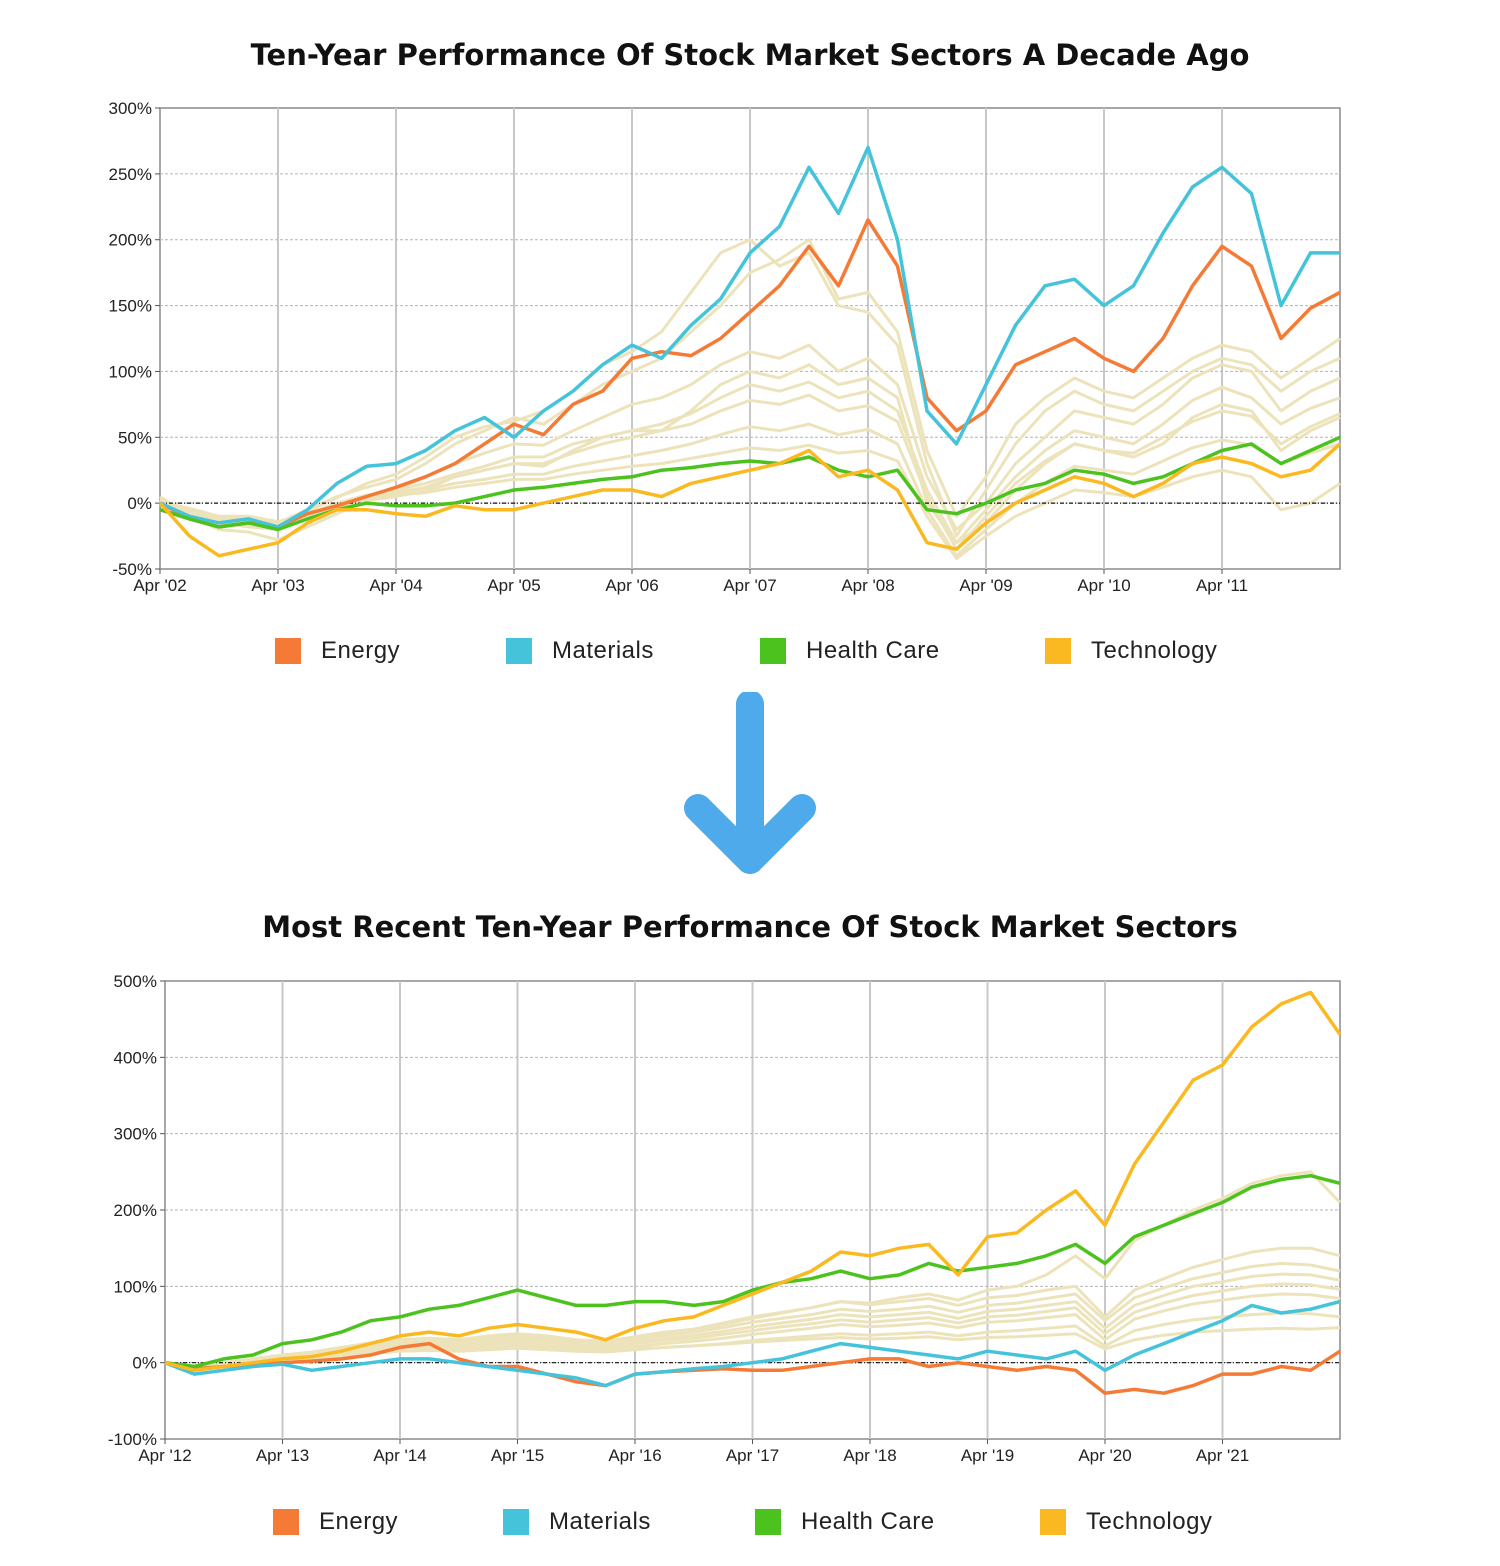 This screenshot has height=1566, width=1500. Describe the element at coordinates (159, 585) in the screenshot. I see `x-tick-label: Apr '02` at that location.